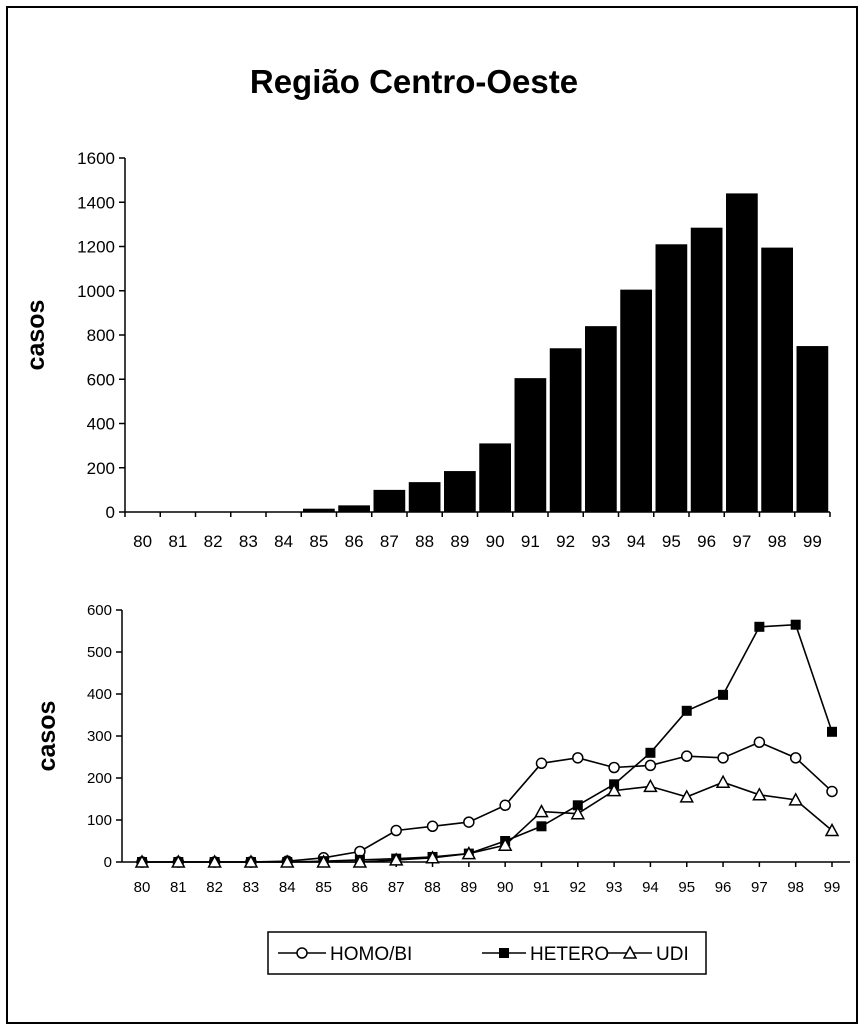 This screenshot has width=866, height=1032. I want to click on y-tick-label: 200, so click(99, 778).